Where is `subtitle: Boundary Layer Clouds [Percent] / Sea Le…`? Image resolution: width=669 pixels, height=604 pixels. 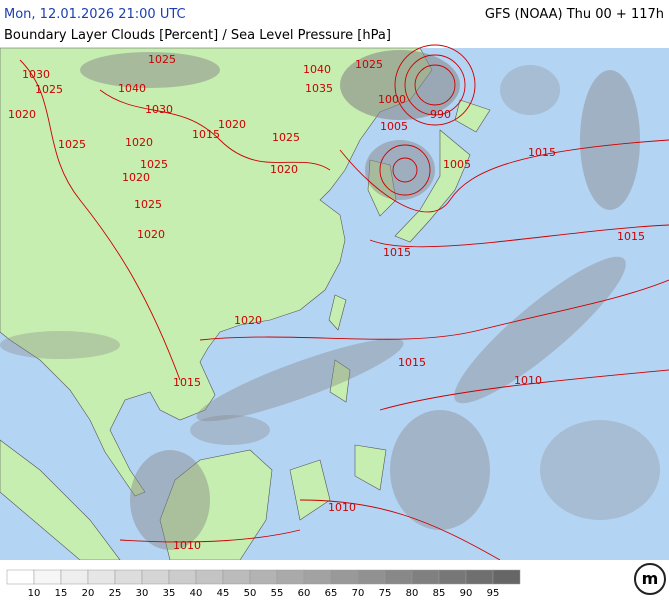
subtitle: Boundary Layer Clouds [Percent] / Sea Le… is located at coordinates (197, 35).